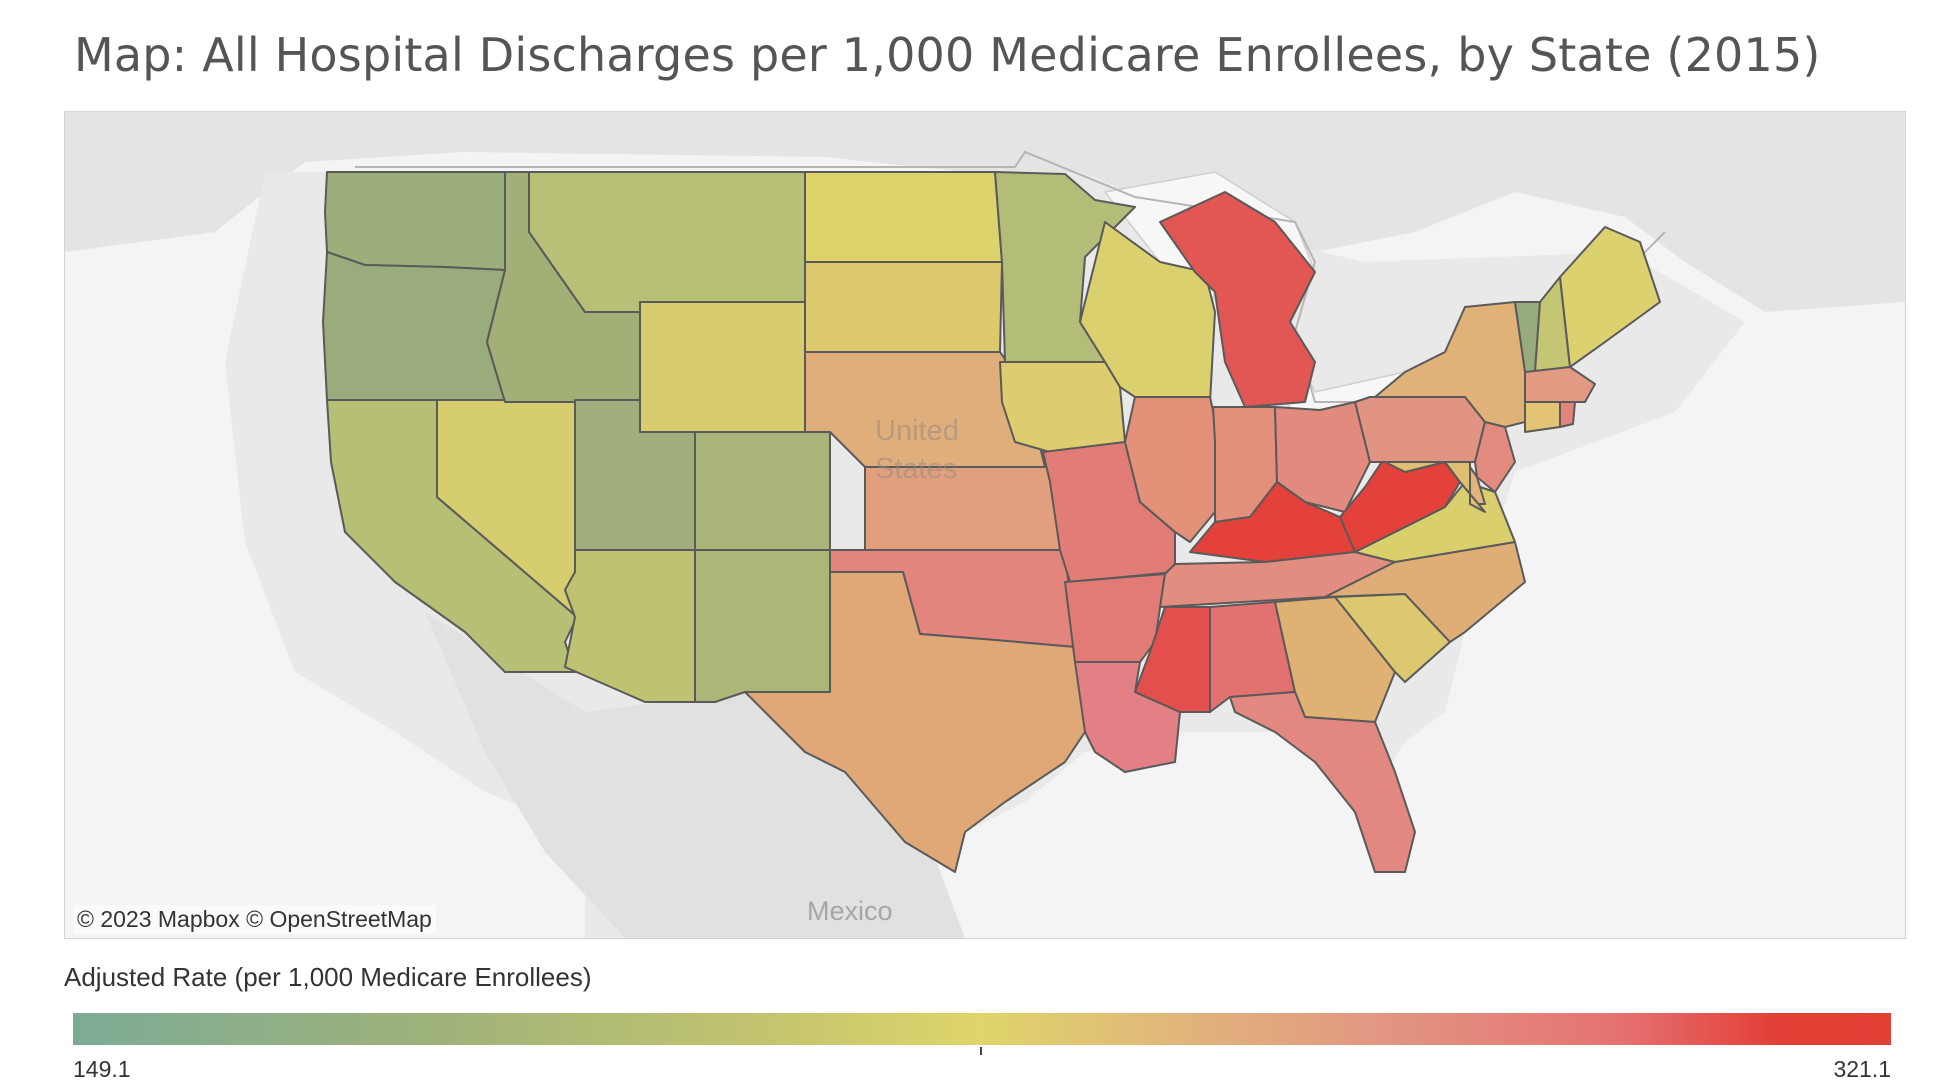 The image size is (1940, 1090). What do you see at coordinates (695, 775) in the screenshot?
I see `basemap-land-mexico` at bounding box center [695, 775].